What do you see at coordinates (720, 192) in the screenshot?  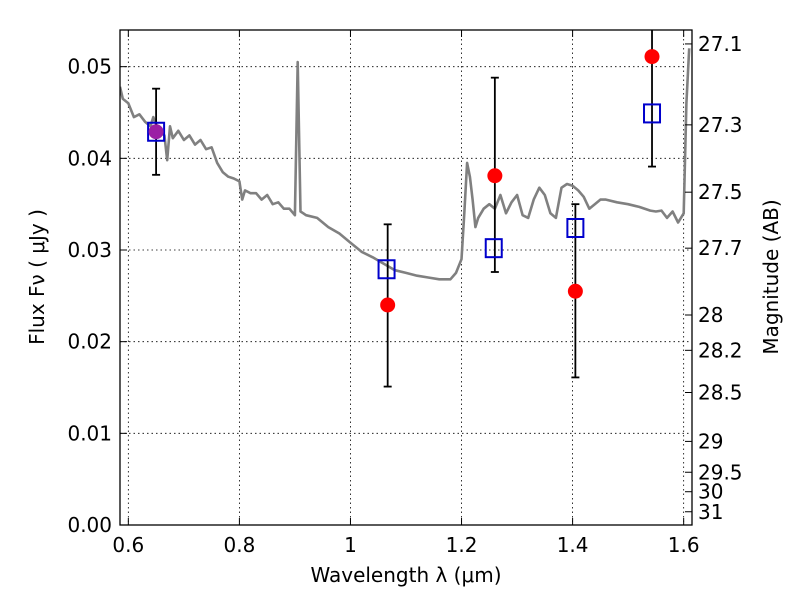 I see `magnitude-tick-label: 27.5` at bounding box center [720, 192].